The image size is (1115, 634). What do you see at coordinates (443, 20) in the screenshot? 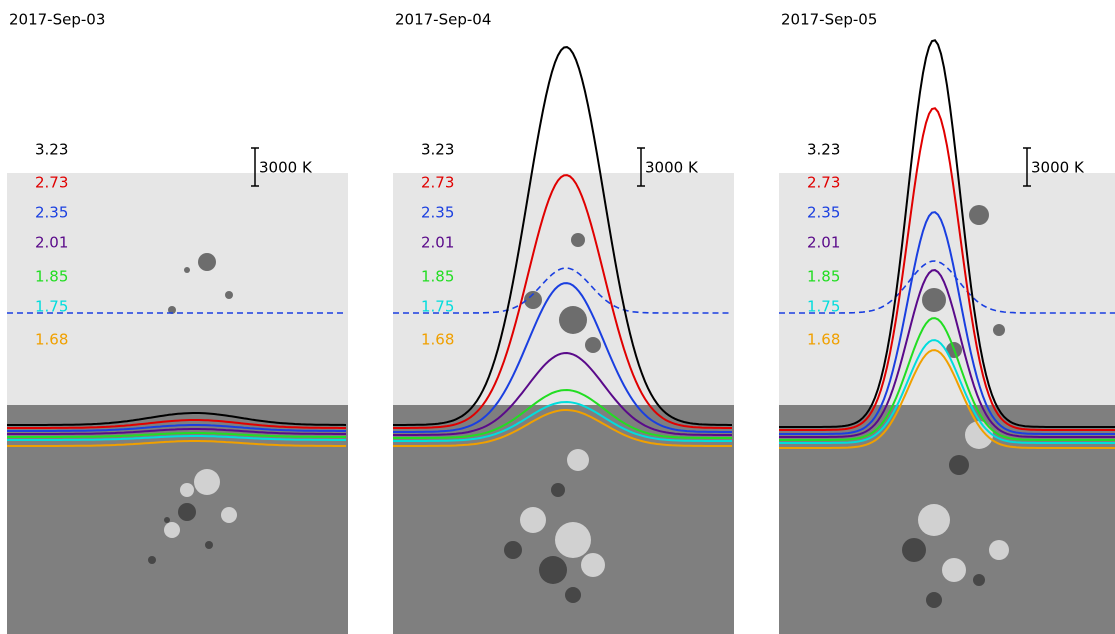
I see `panel-date: 2017-Sep-04` at bounding box center [443, 20].